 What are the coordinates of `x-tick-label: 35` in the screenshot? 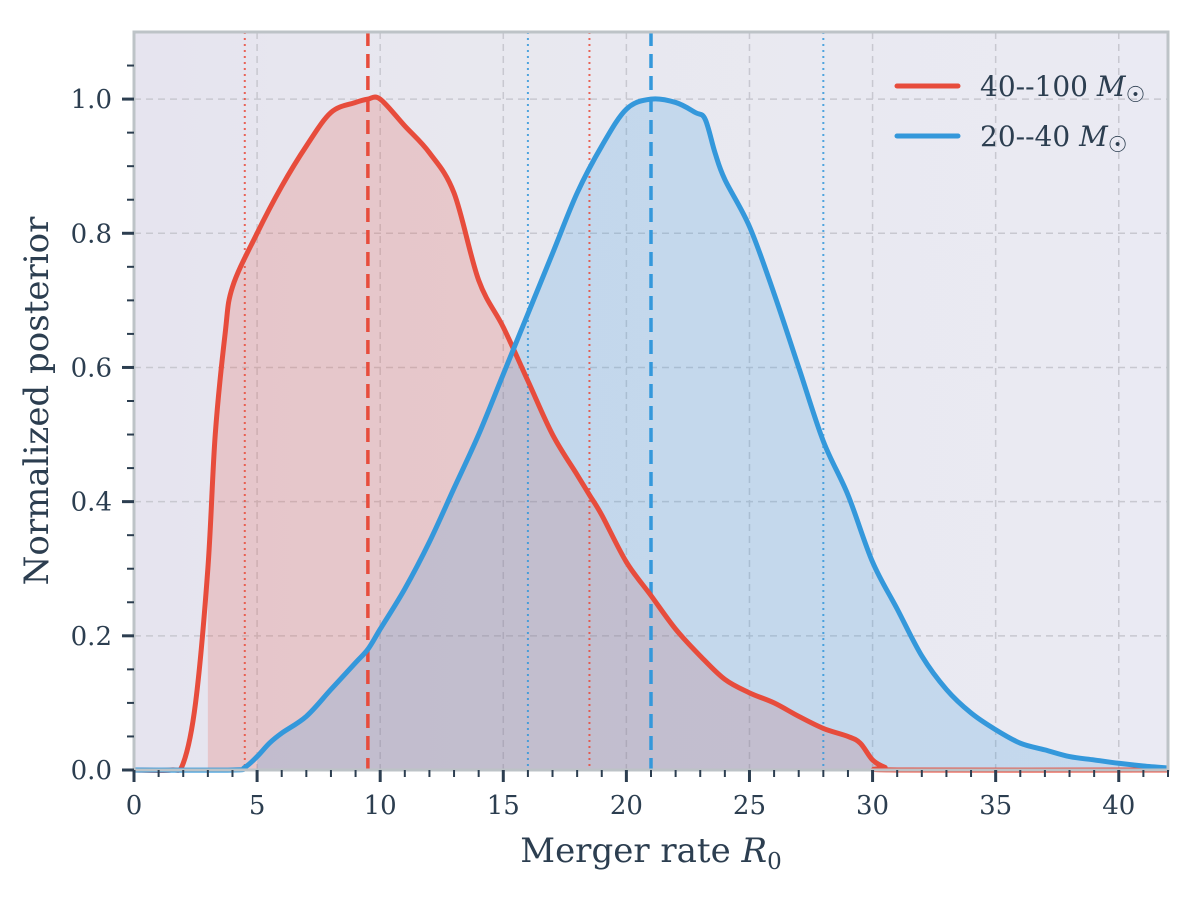 It's located at (995, 806).